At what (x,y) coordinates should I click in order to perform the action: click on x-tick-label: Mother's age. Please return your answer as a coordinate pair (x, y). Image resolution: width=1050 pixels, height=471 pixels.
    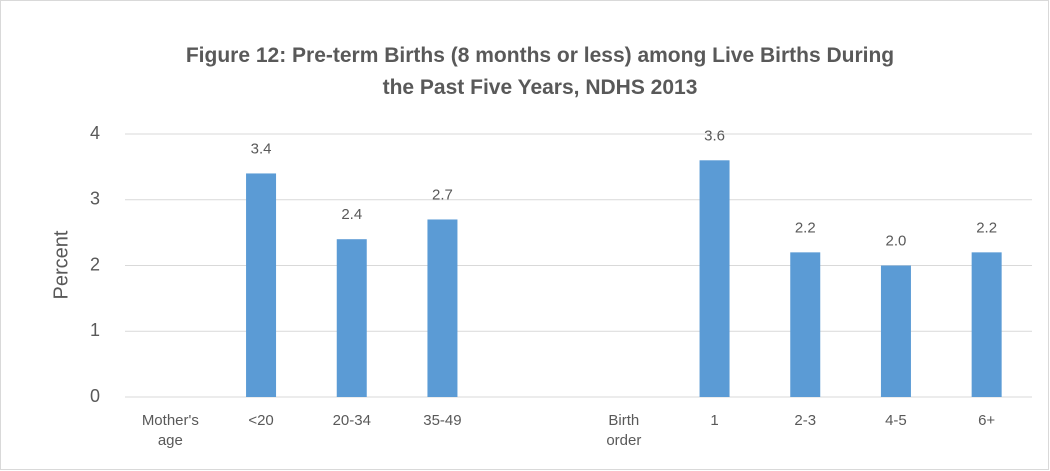
    Looking at the image, I should click on (170, 430).